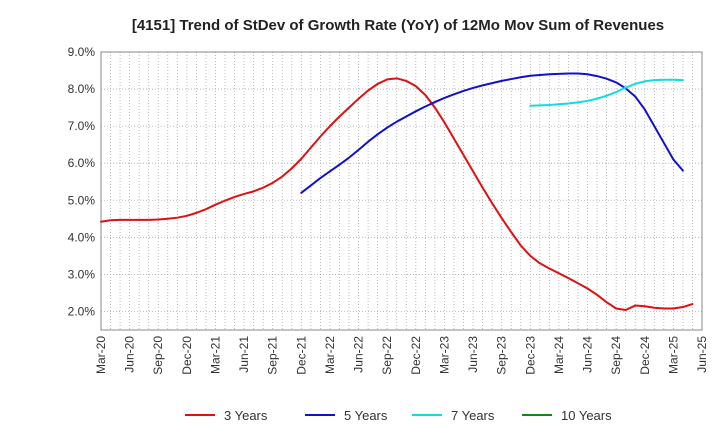 This screenshot has height=440, width=720. What do you see at coordinates (606, 92) in the screenshot?
I see `series-line-7-years` at bounding box center [606, 92].